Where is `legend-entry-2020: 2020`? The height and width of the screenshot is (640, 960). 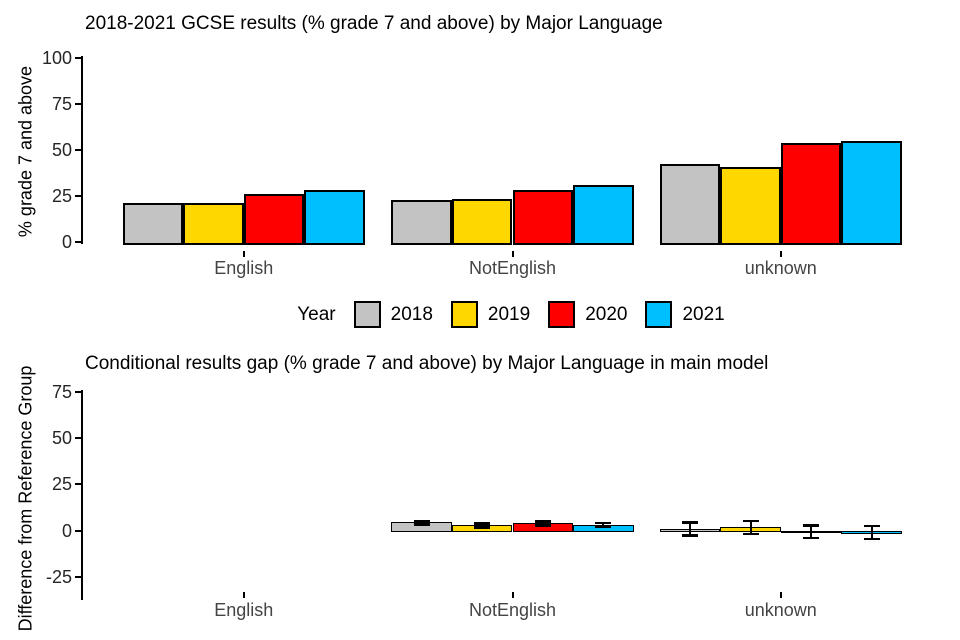
legend-entry-2020: 2020 is located at coordinates (587, 314).